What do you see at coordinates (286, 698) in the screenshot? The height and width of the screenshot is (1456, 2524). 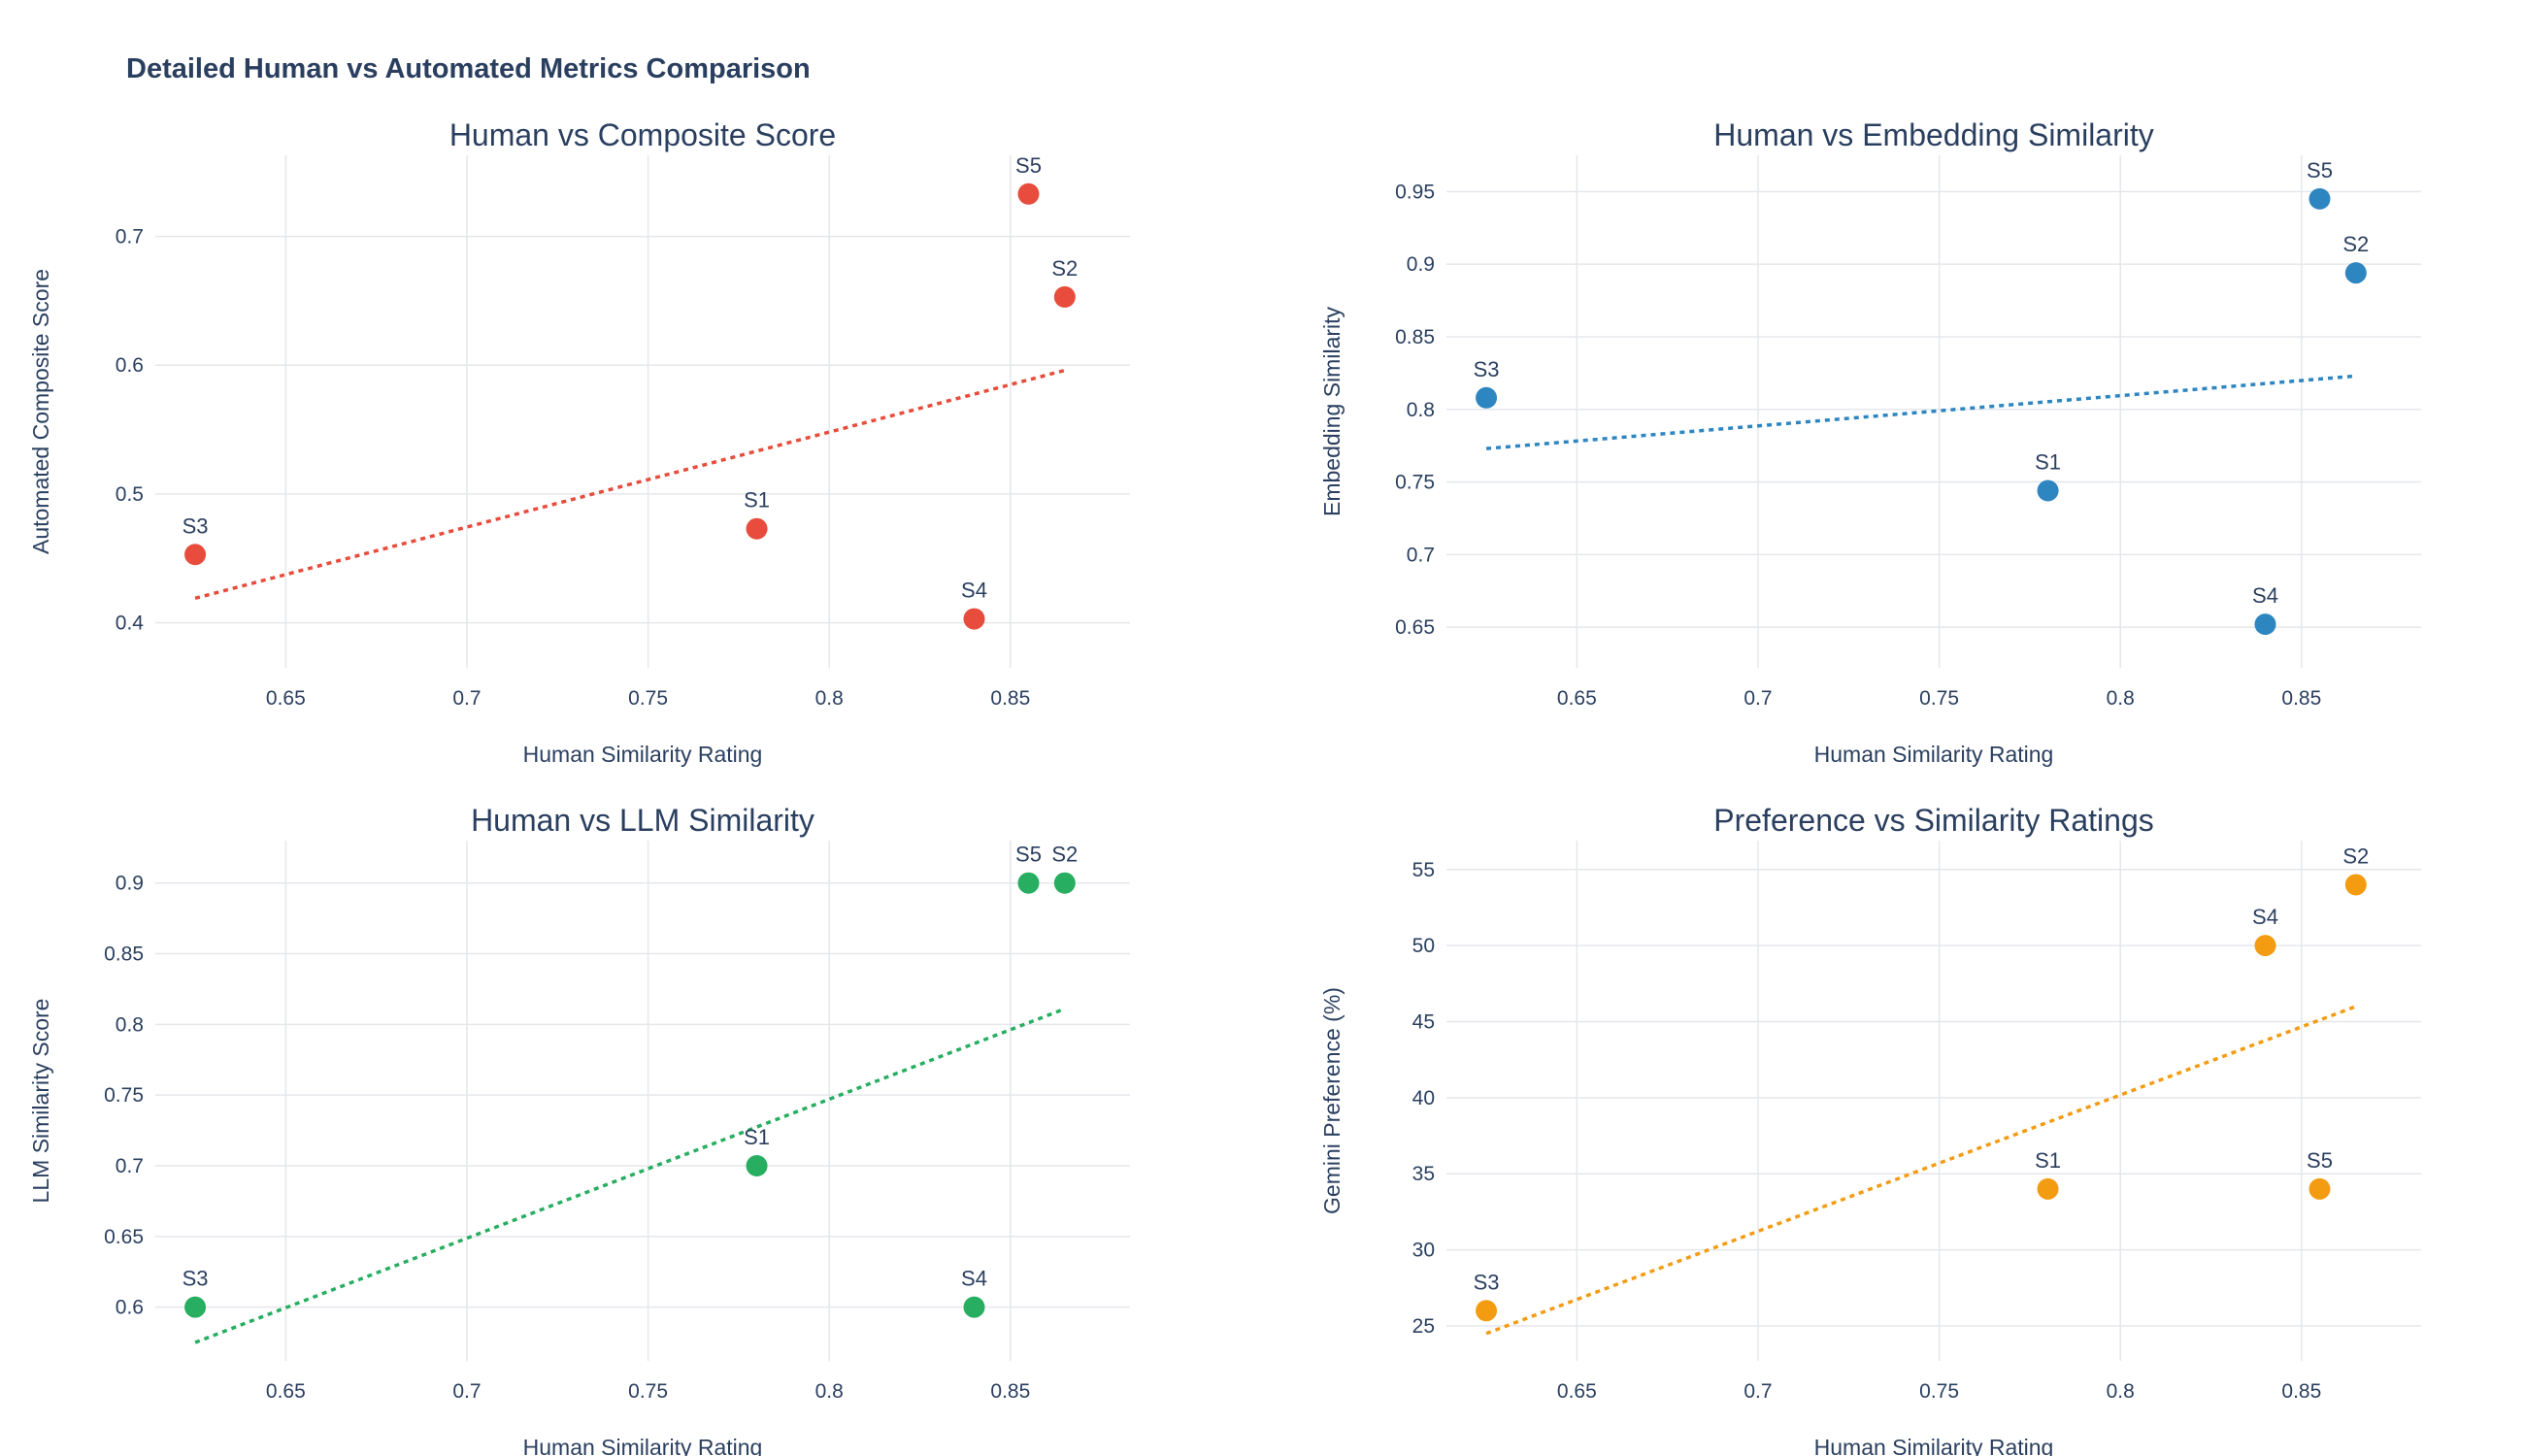 I see `composite-x-tick-label: 0.65` at bounding box center [286, 698].